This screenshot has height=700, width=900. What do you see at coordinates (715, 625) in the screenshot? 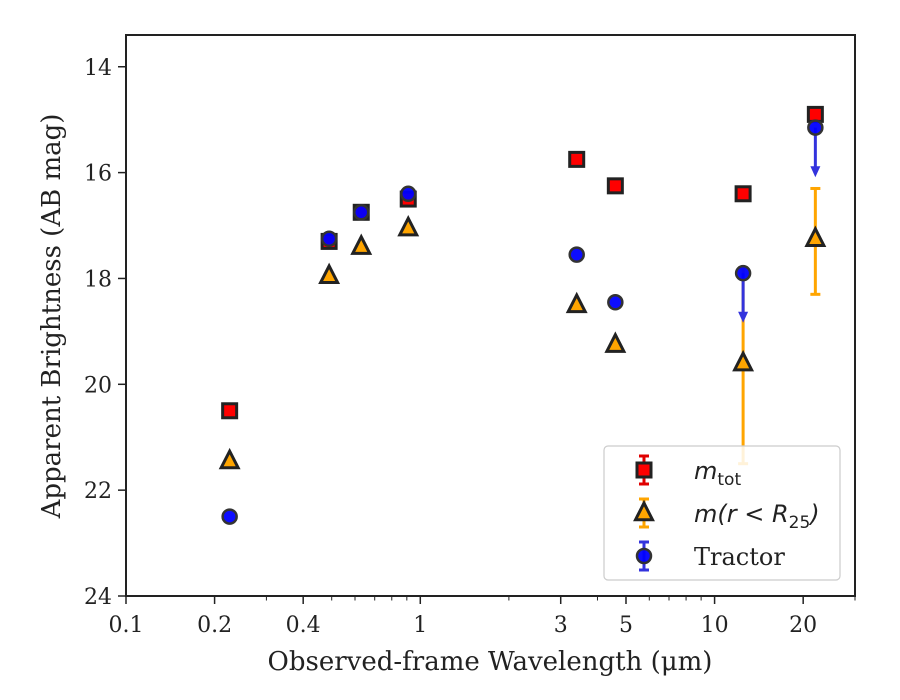
I see `x-tick-label: 10` at bounding box center [715, 625].